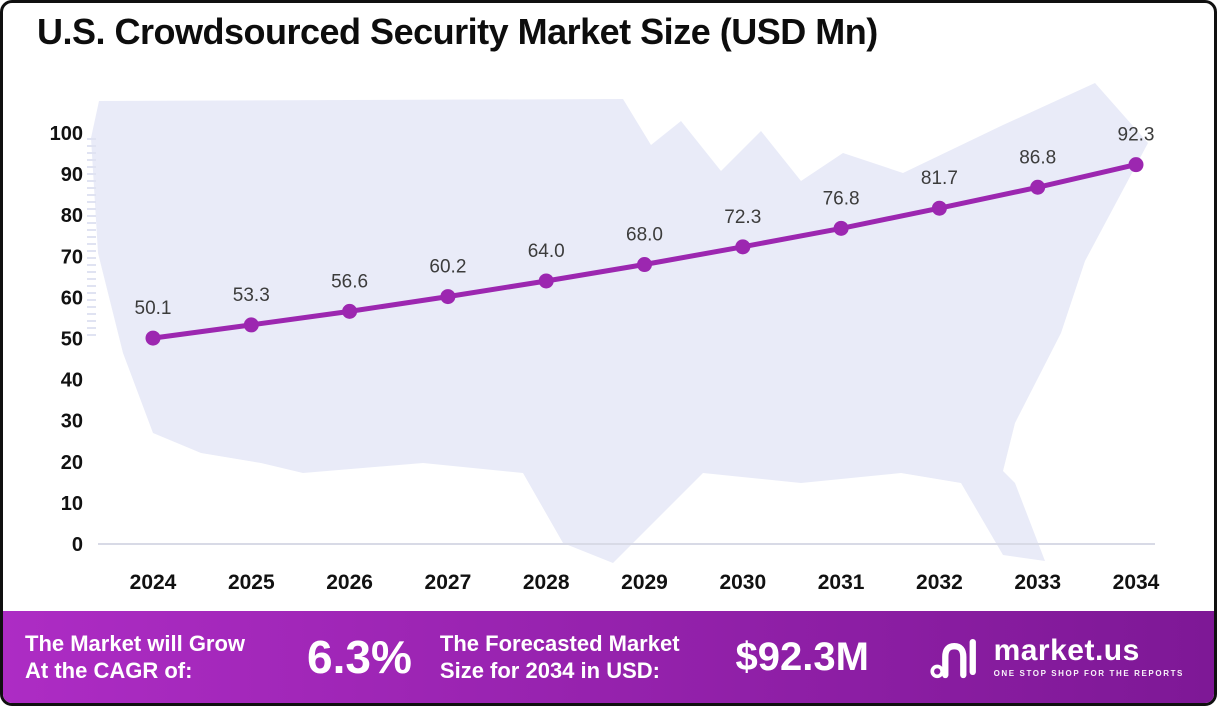 This screenshot has width=1217, height=706. I want to click on data-point-label: 92.3, so click(1136, 135).